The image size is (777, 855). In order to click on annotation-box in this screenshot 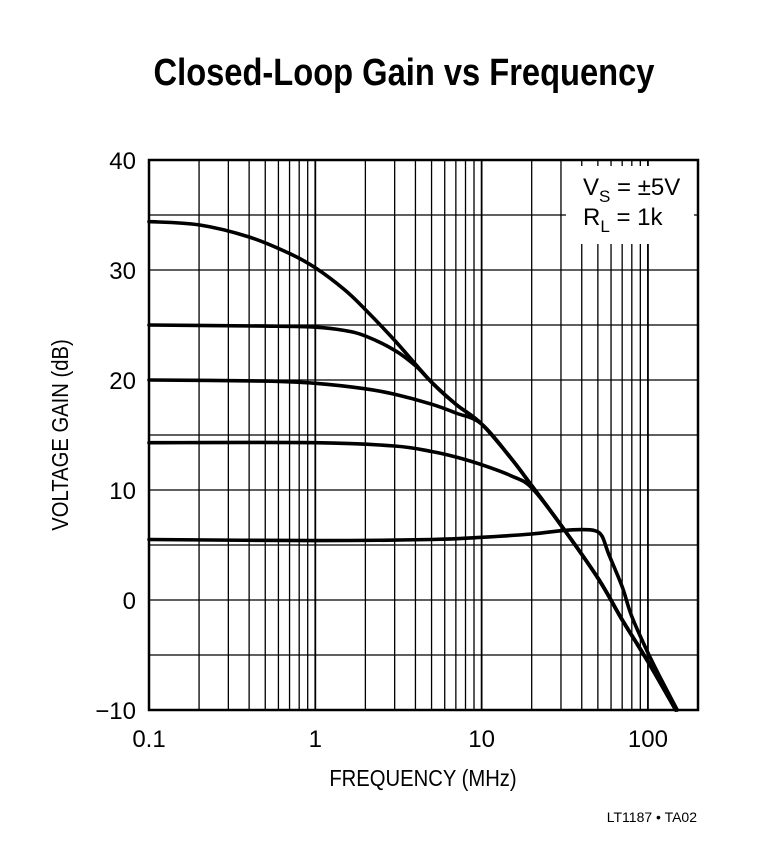, I will do `click(630, 205)`.